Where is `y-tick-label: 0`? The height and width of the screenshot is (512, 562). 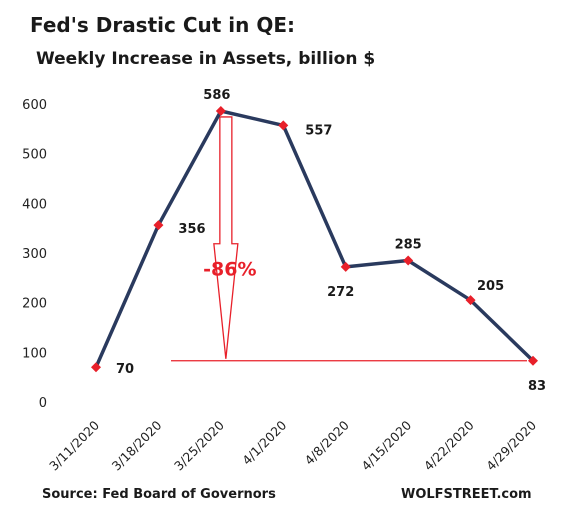
y-tick-label: 0 is located at coordinates (43, 403).